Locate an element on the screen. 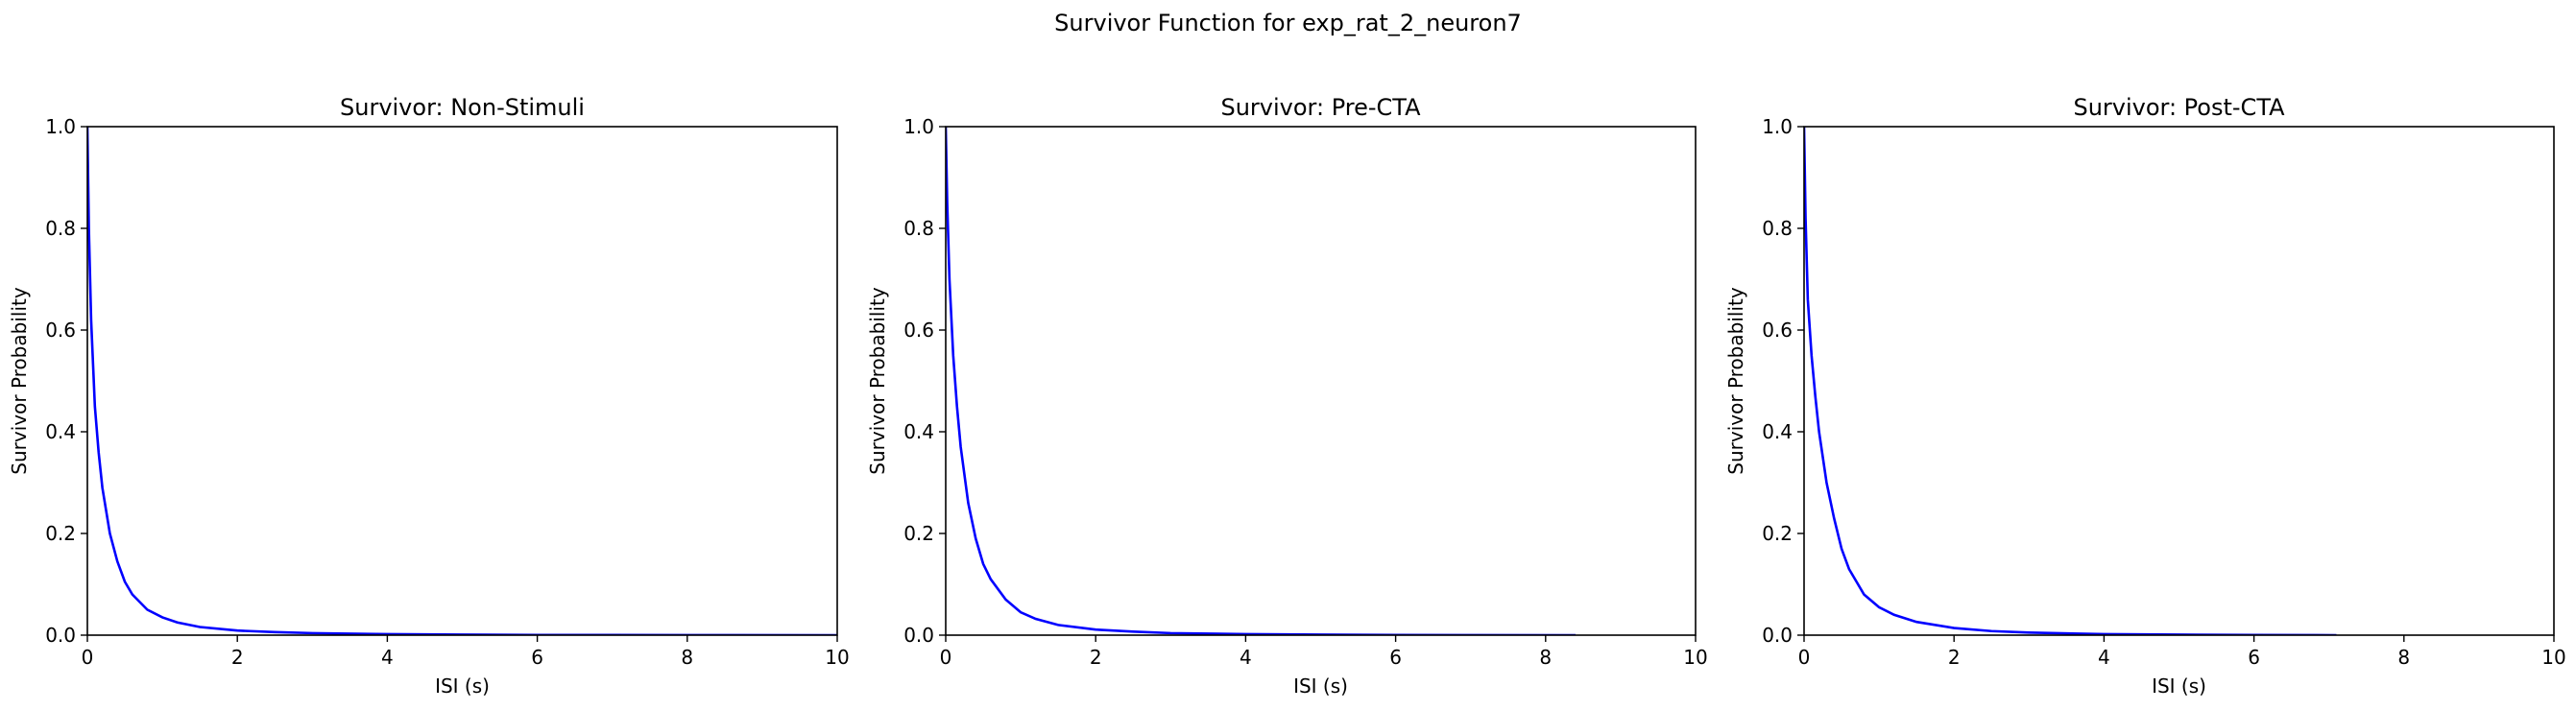 Image resolution: width=2576 pixels, height=710 pixels. subplot-title: Survivor: Non-Stimuli is located at coordinates (462, 107).